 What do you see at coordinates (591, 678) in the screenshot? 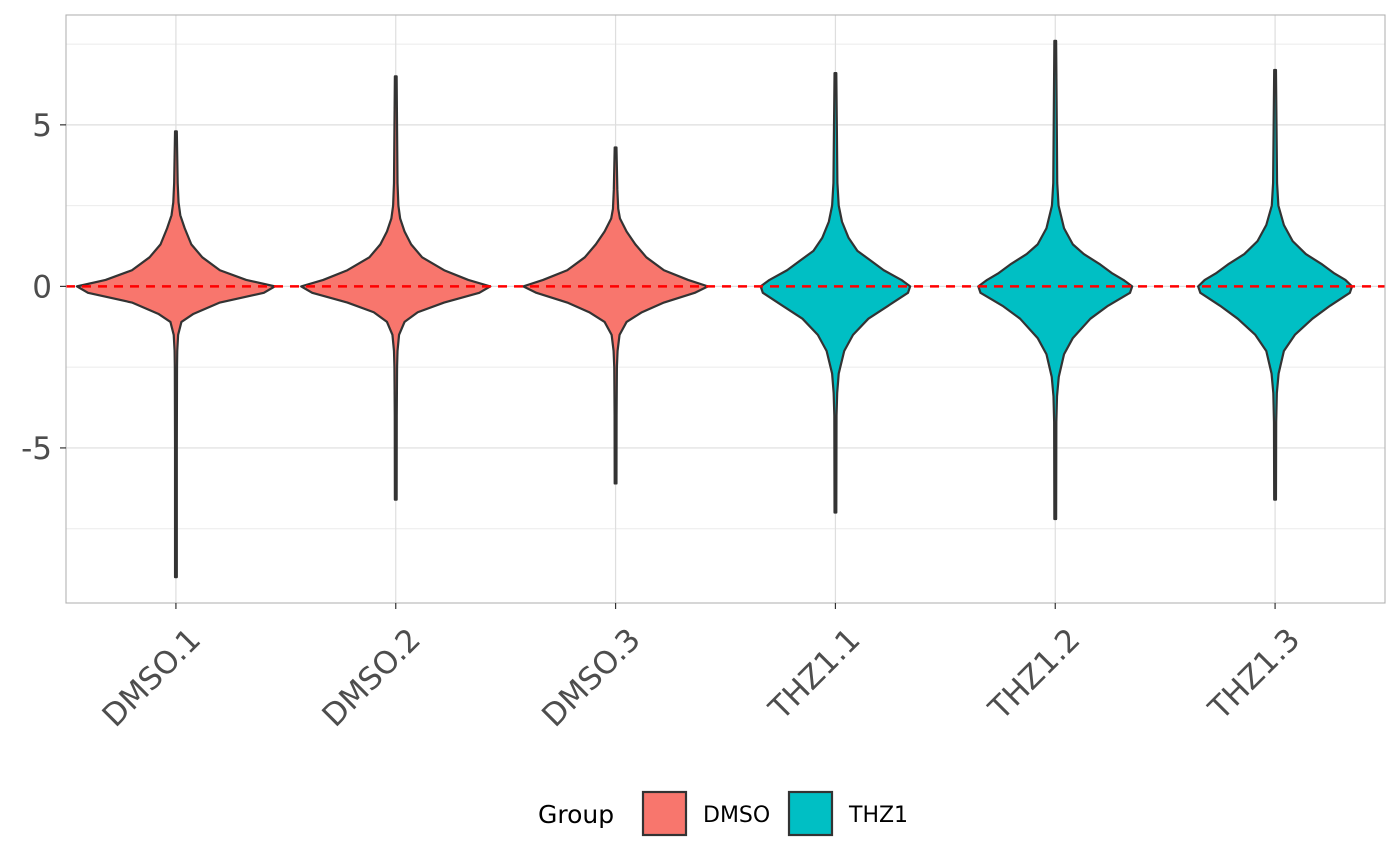
I see `x-tick-label: DMSO.3` at bounding box center [591, 678].